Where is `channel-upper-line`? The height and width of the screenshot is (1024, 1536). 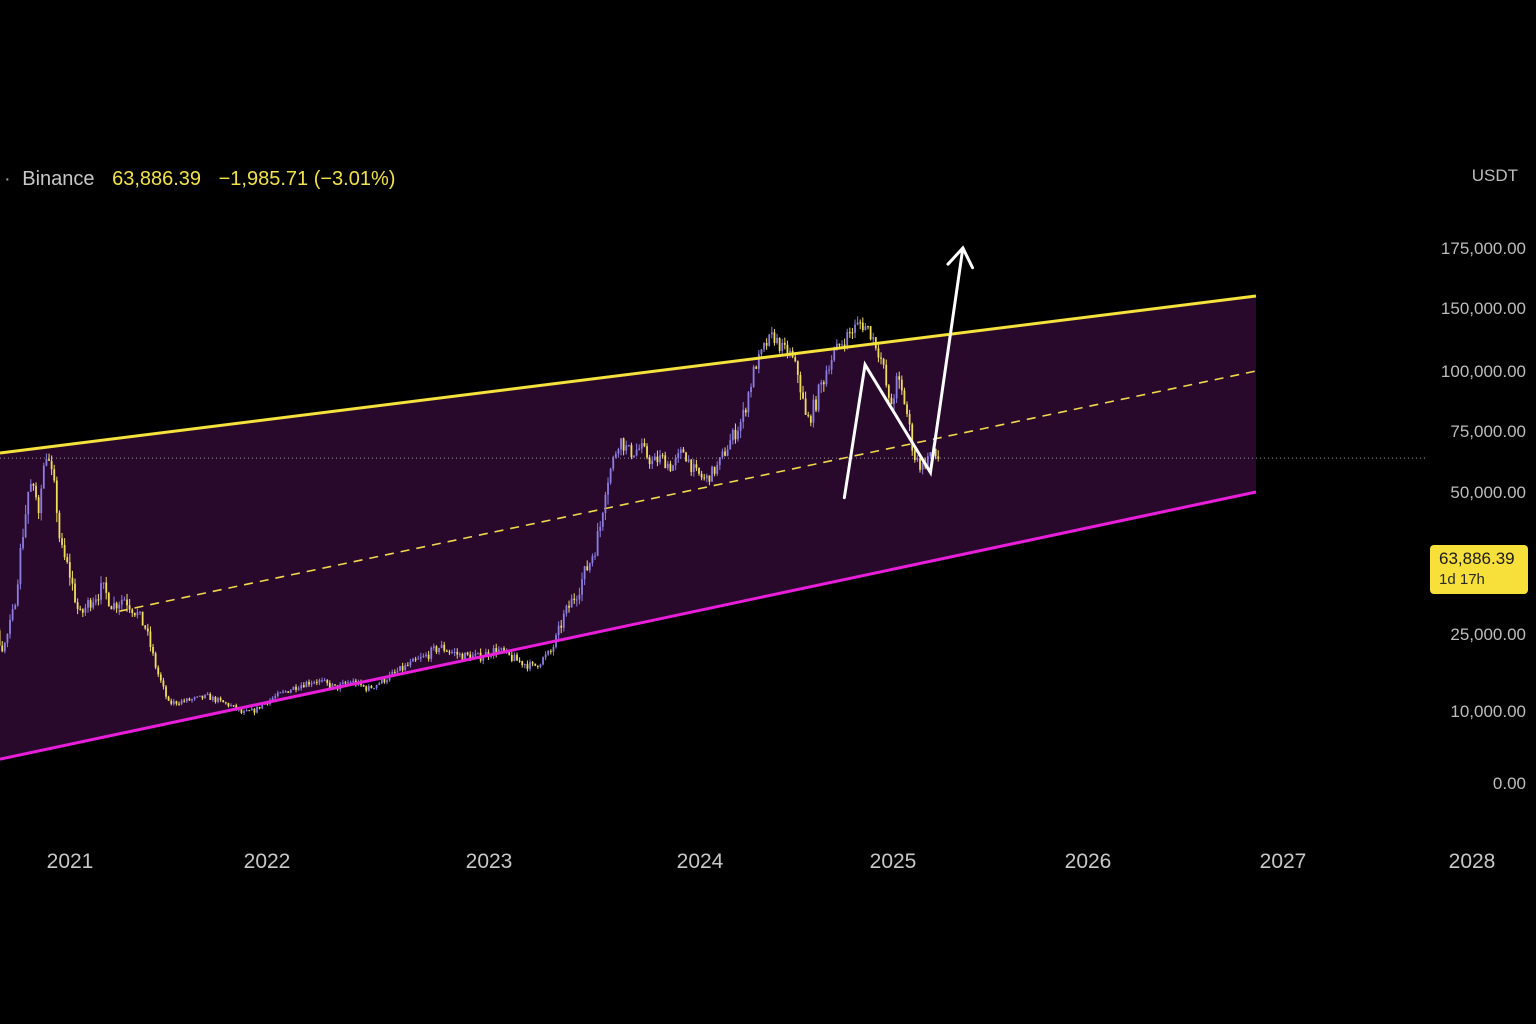
channel-upper-line is located at coordinates (628, 374).